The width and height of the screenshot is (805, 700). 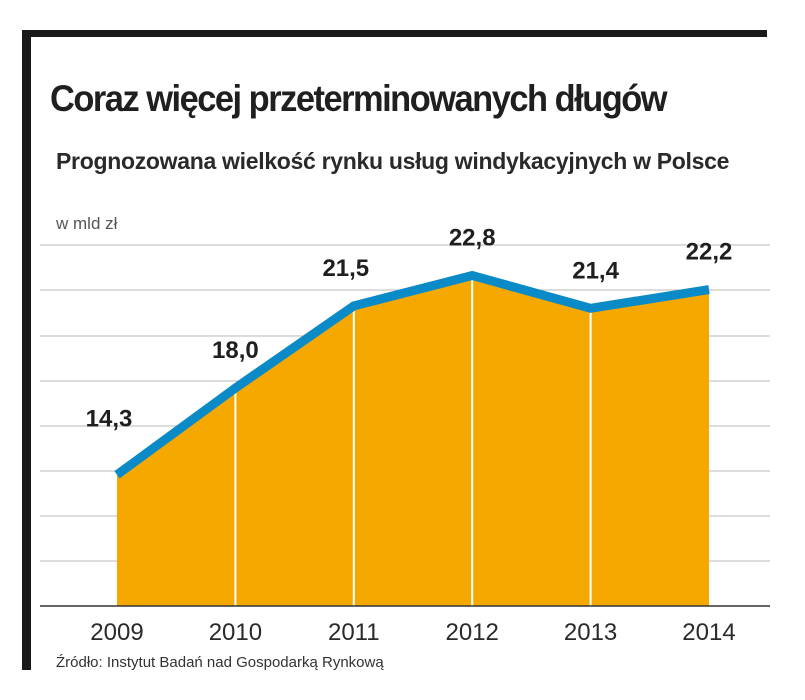 I want to click on value-label: 21,4, so click(x=595, y=270).